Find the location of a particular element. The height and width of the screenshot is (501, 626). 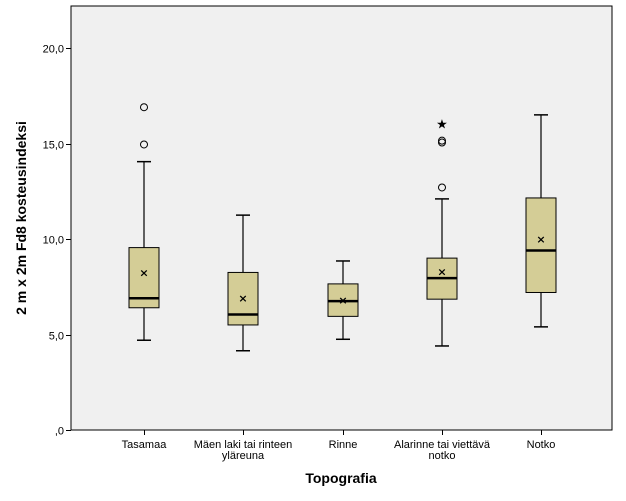

x-tick-label: Mäen laki tai rinteen is located at coordinates (243, 445).